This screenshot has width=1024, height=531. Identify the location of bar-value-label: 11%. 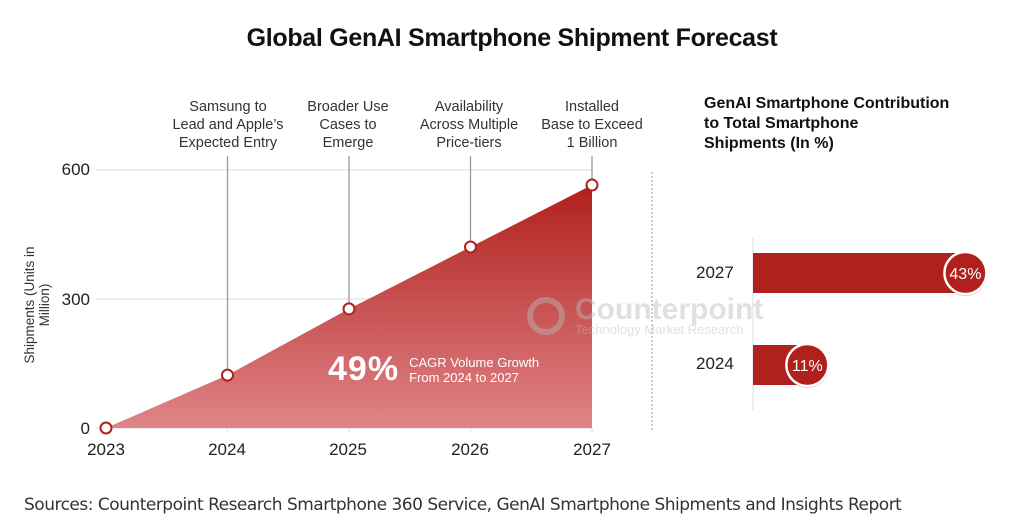
(807, 366).